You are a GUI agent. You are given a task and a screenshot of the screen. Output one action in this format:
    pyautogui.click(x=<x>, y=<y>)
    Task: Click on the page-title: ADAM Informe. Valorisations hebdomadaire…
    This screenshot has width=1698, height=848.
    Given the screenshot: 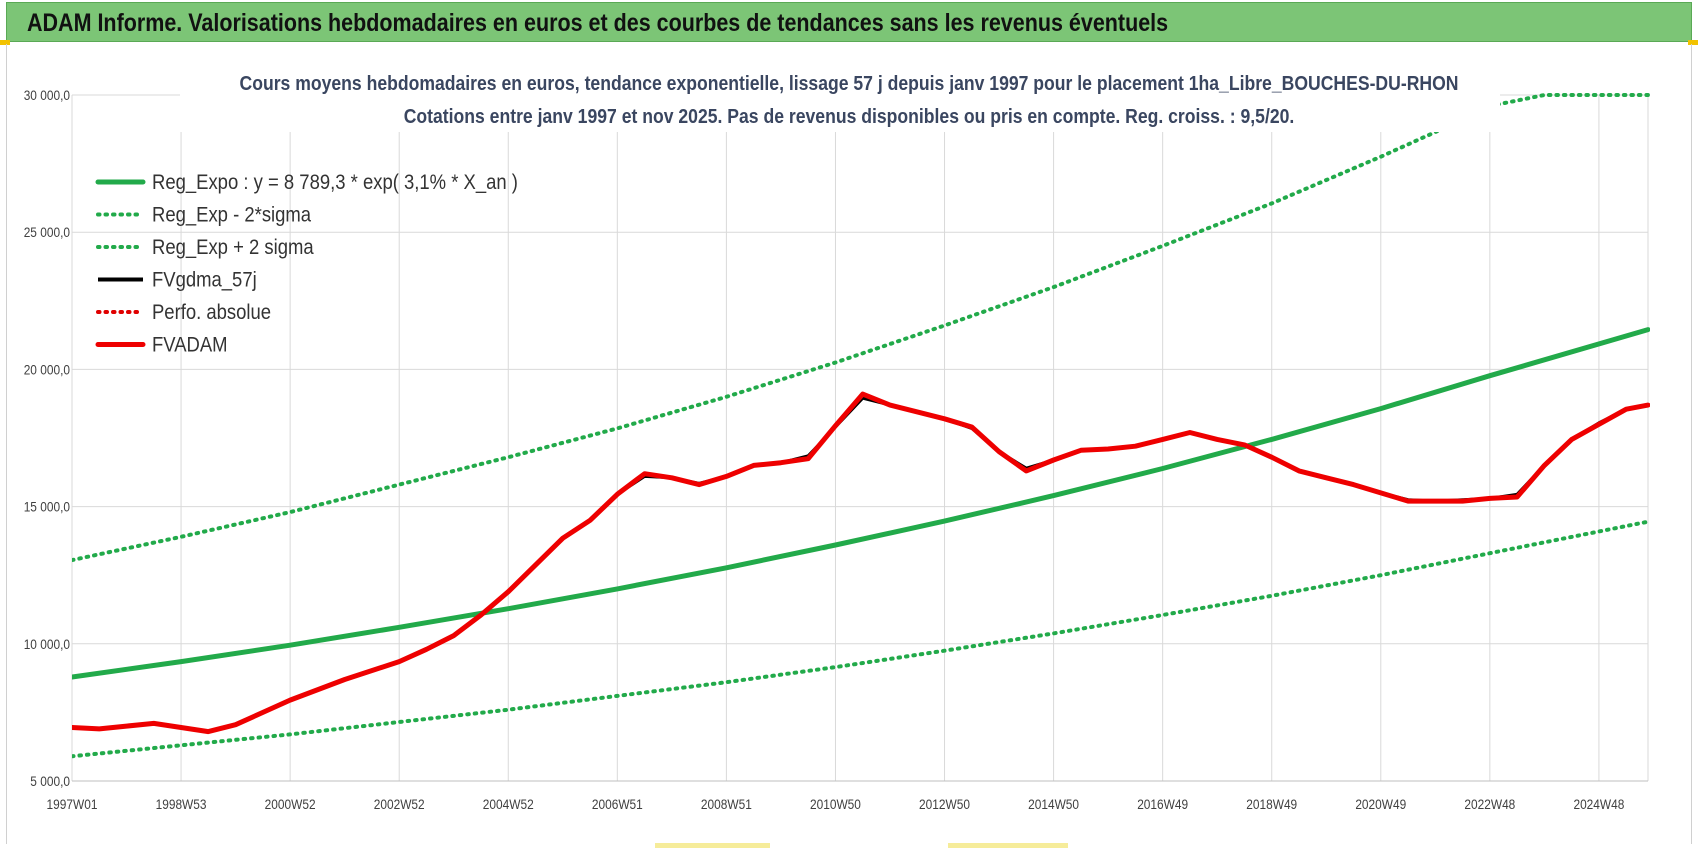 What is the action you would take?
    pyautogui.click(x=598, y=23)
    